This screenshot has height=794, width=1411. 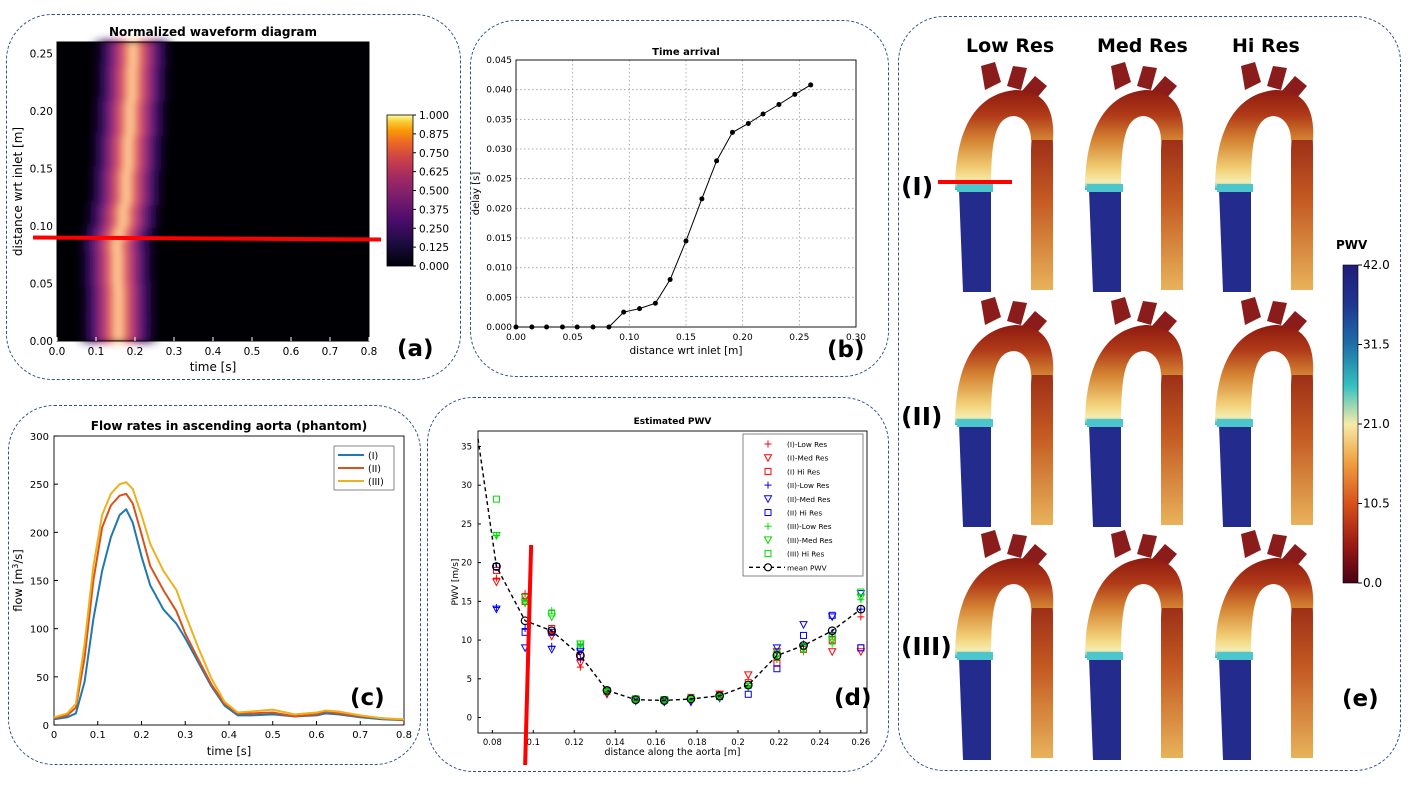 I want to click on pwv-colorbar-tick-label: 0.0, so click(x=1372, y=583).